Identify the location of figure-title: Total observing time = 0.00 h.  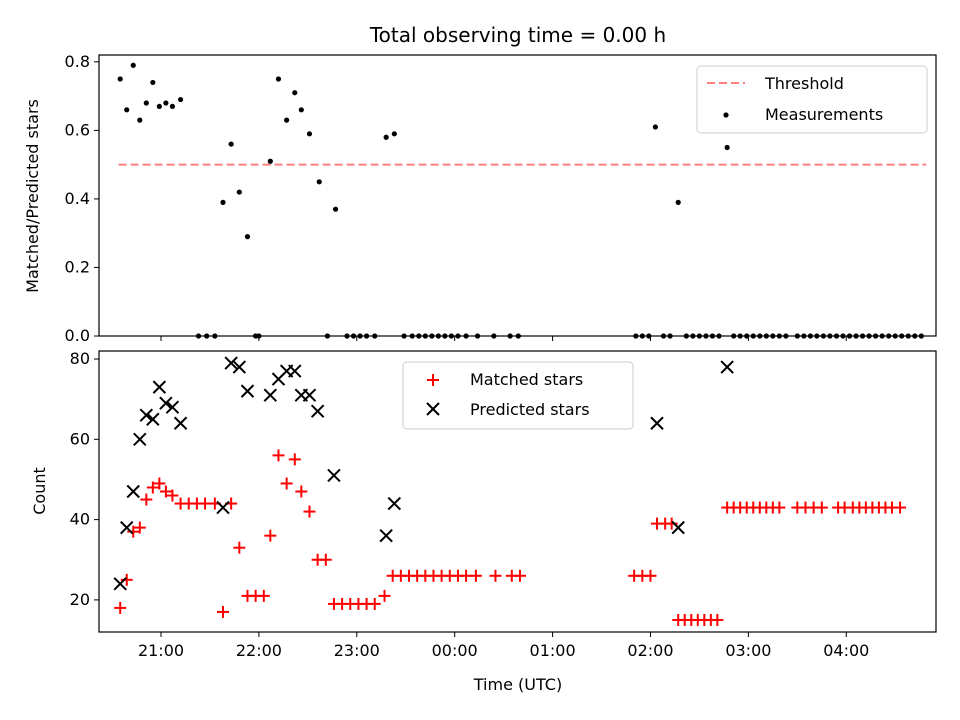
(517, 35).